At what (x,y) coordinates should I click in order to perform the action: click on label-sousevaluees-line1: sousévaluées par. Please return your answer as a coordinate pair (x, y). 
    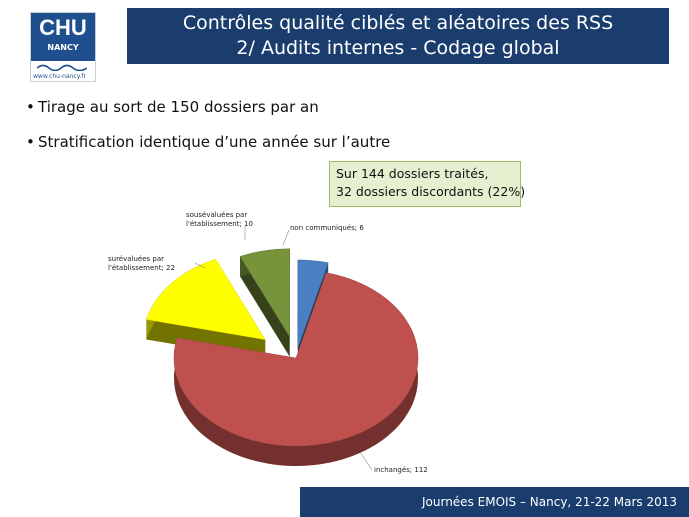
    Looking at the image, I should click on (217, 215).